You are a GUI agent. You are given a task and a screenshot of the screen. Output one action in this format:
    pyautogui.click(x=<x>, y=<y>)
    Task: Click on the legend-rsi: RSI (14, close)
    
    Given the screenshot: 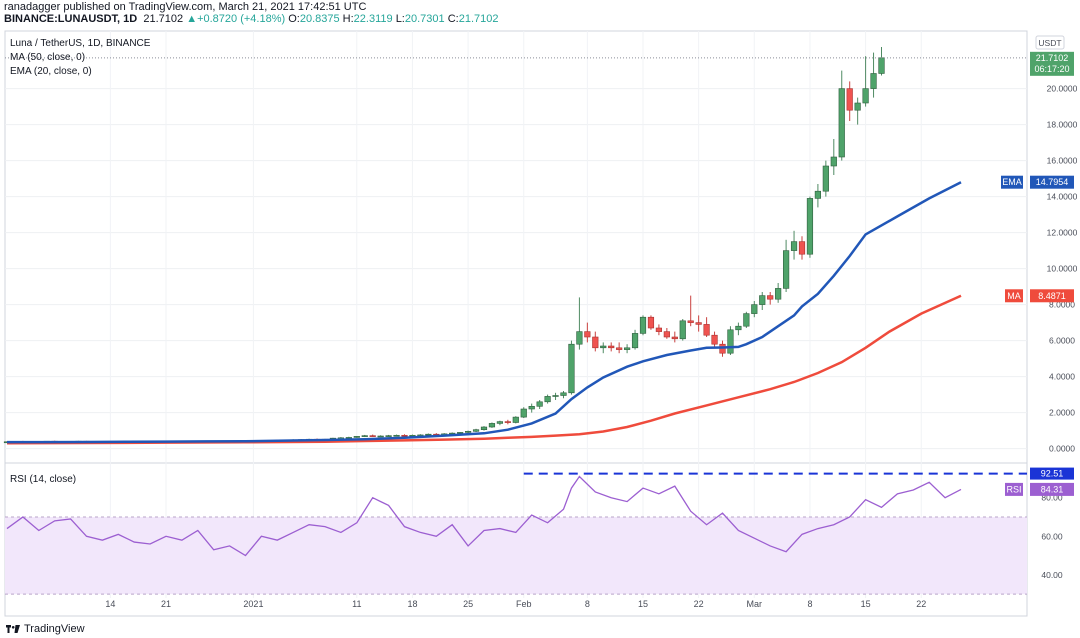 What is the action you would take?
    pyautogui.click(x=43, y=479)
    